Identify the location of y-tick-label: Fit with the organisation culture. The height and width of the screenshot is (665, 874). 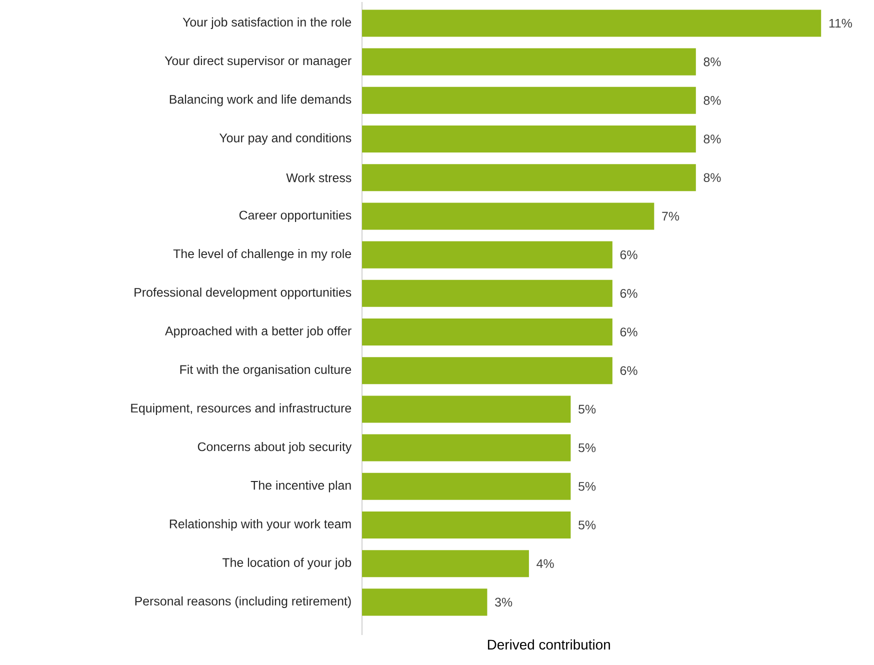
(266, 370).